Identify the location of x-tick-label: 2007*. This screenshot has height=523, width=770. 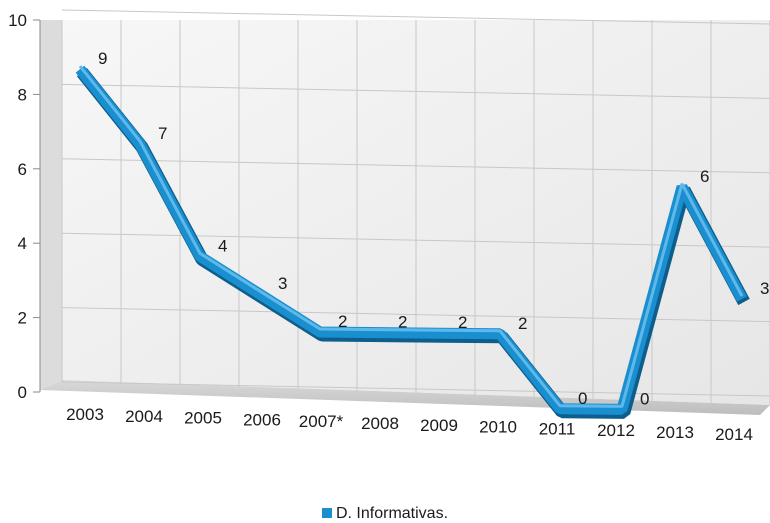
(321, 421).